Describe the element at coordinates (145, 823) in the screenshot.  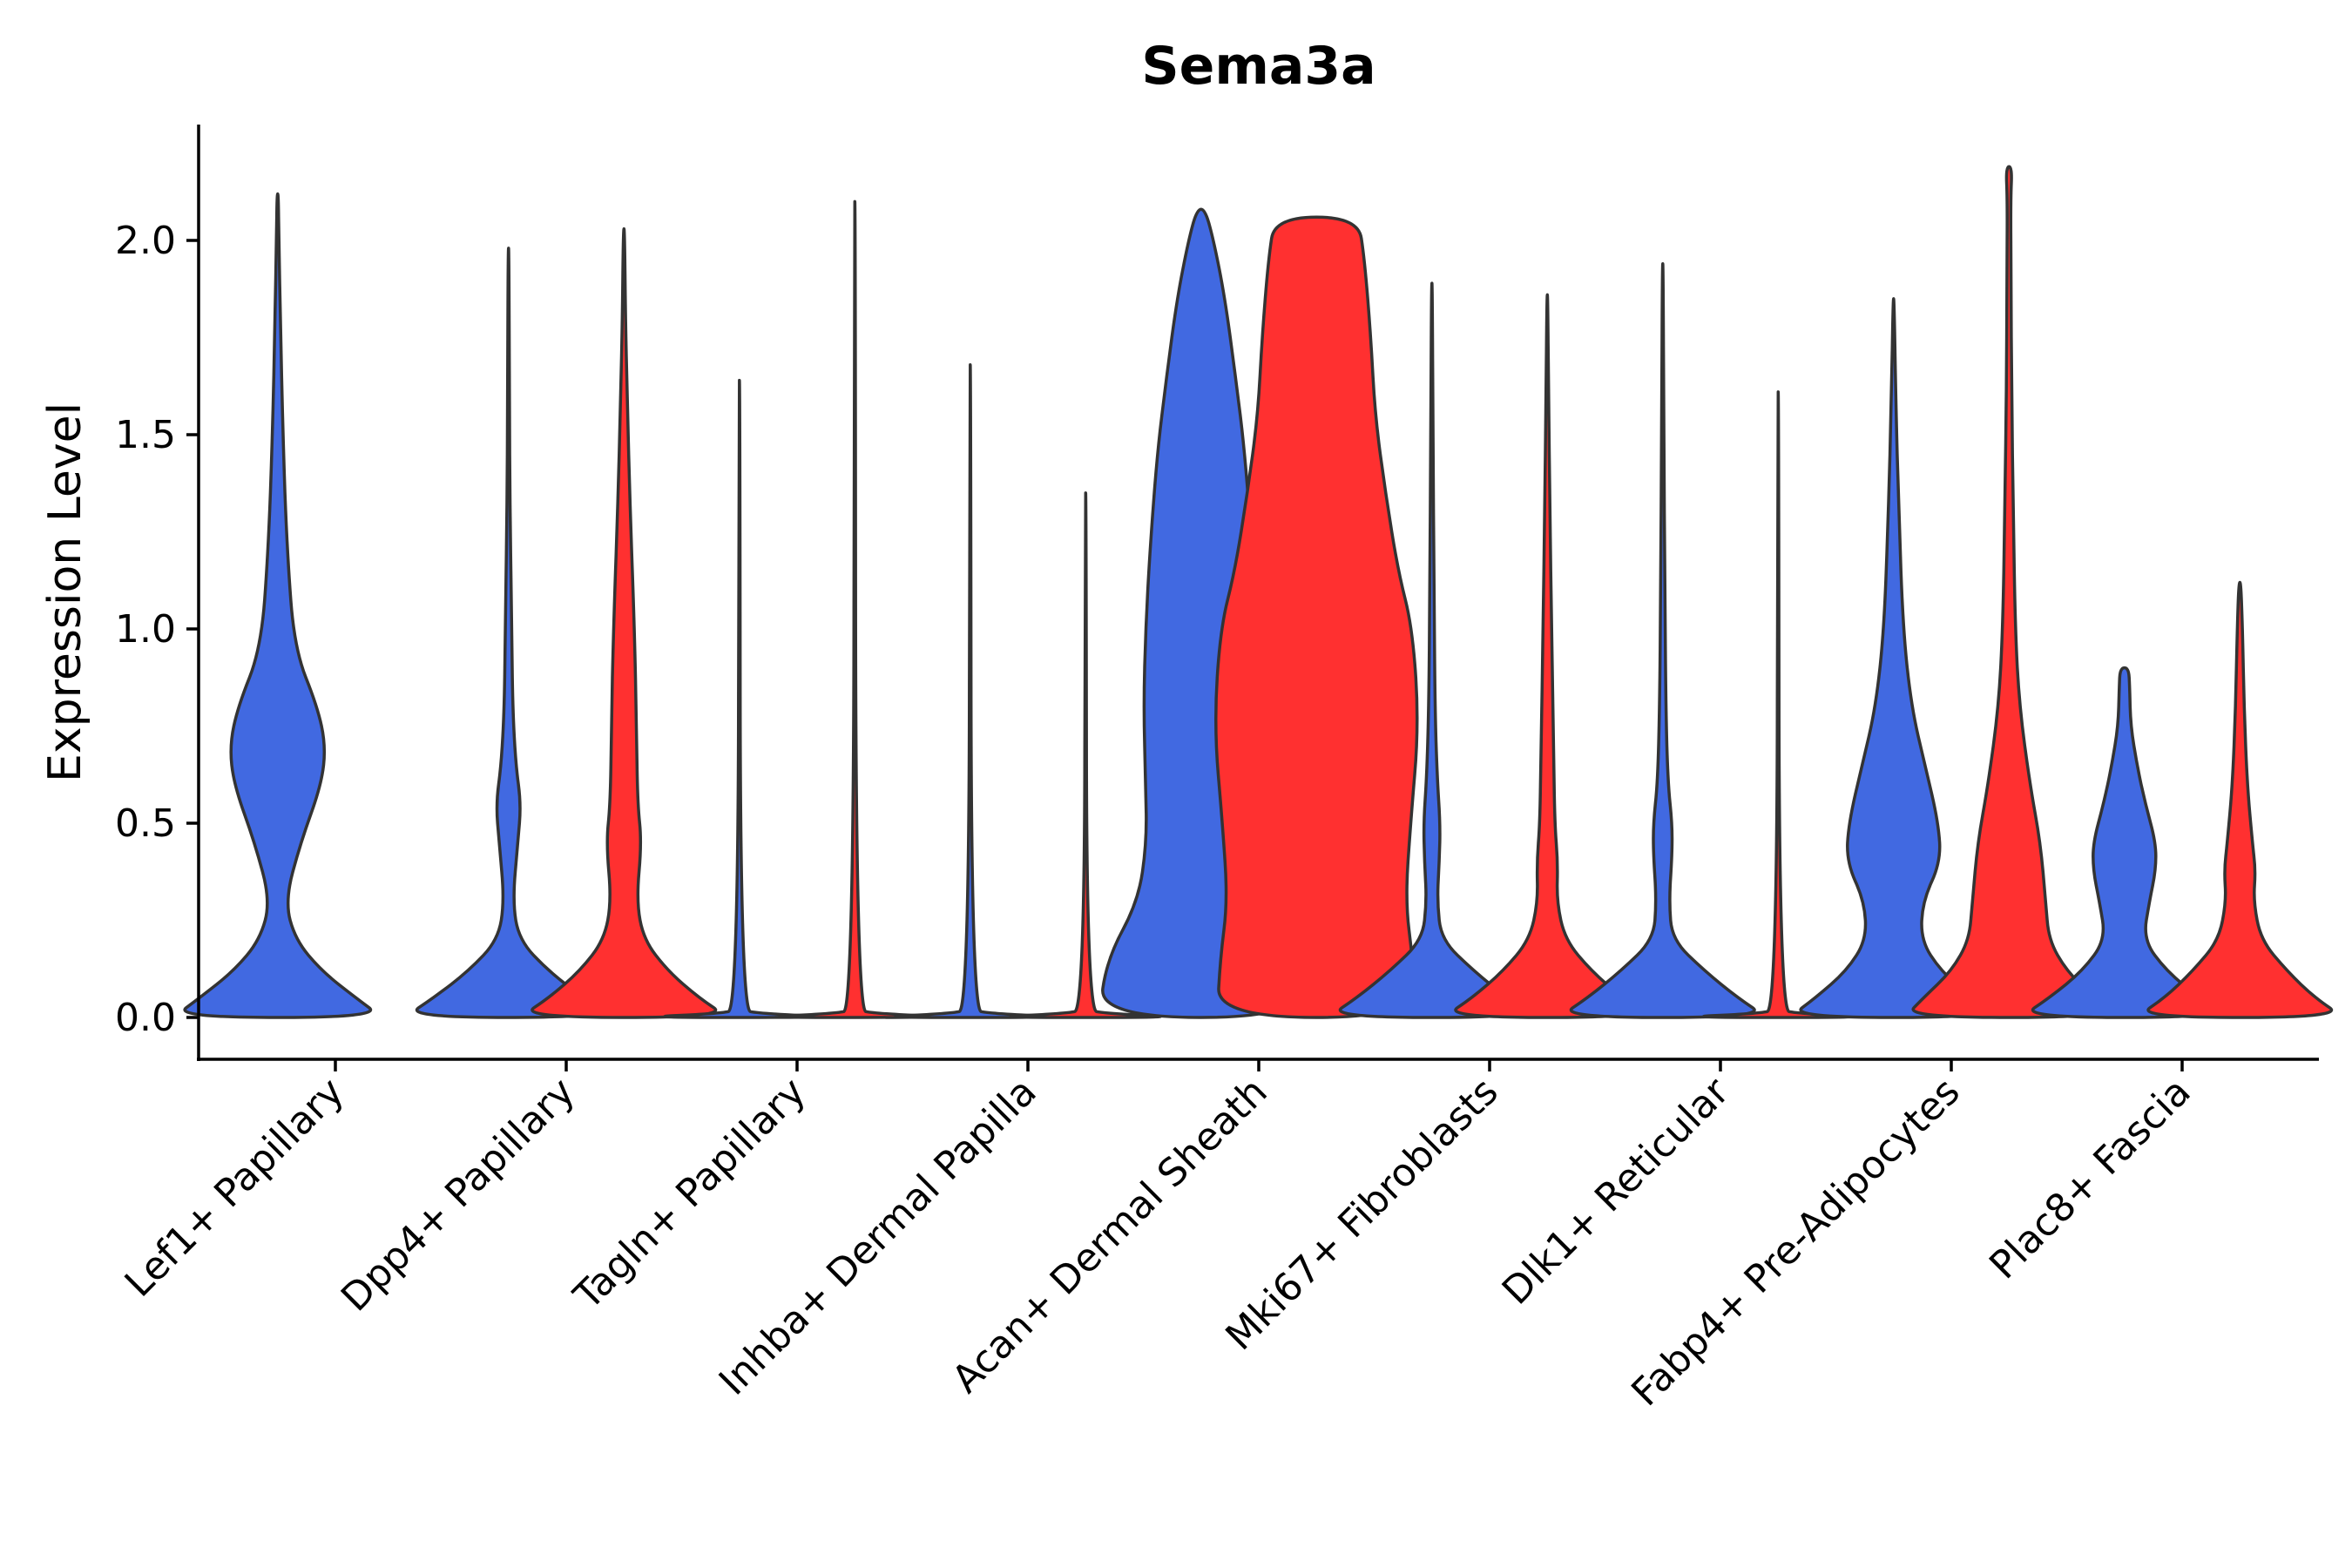
I see `y-tick-label: 0.5` at that location.